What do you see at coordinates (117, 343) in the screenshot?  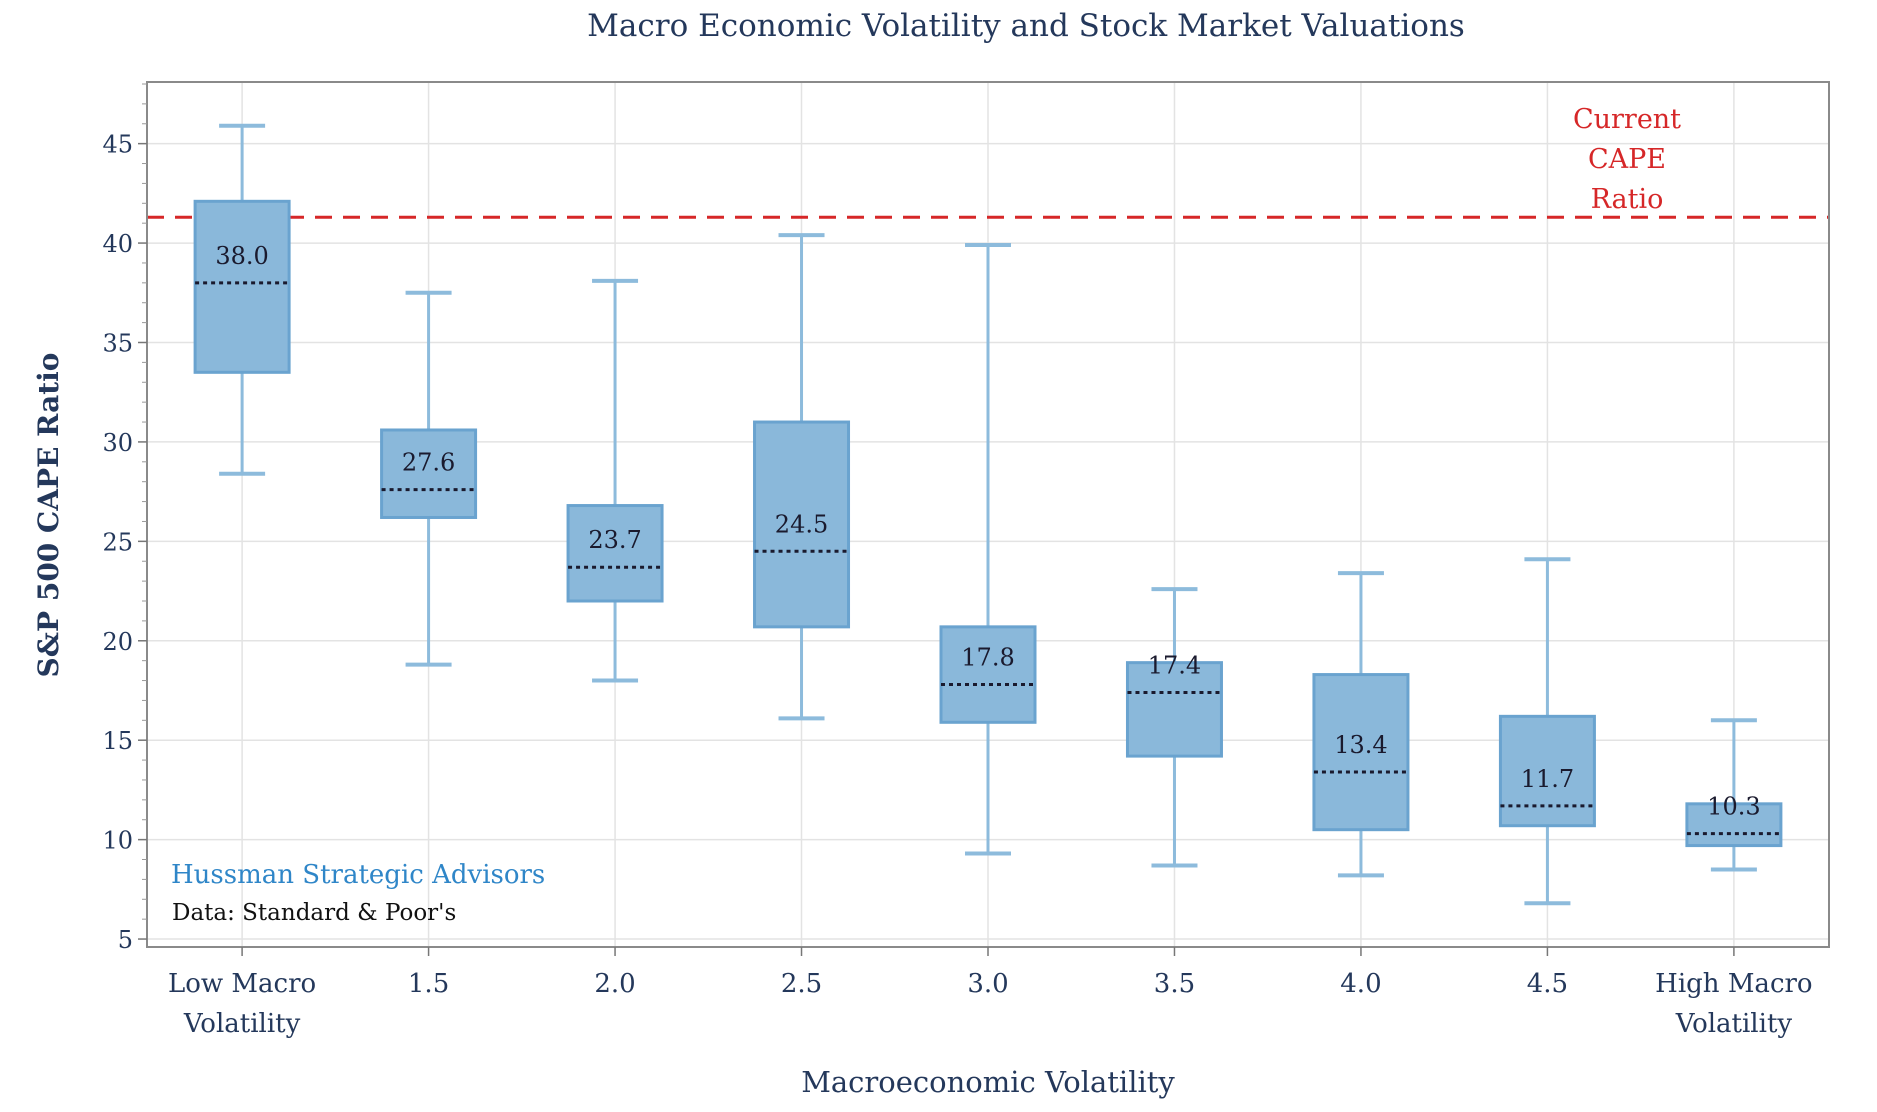 I see `y-tick-label: 35` at bounding box center [117, 343].